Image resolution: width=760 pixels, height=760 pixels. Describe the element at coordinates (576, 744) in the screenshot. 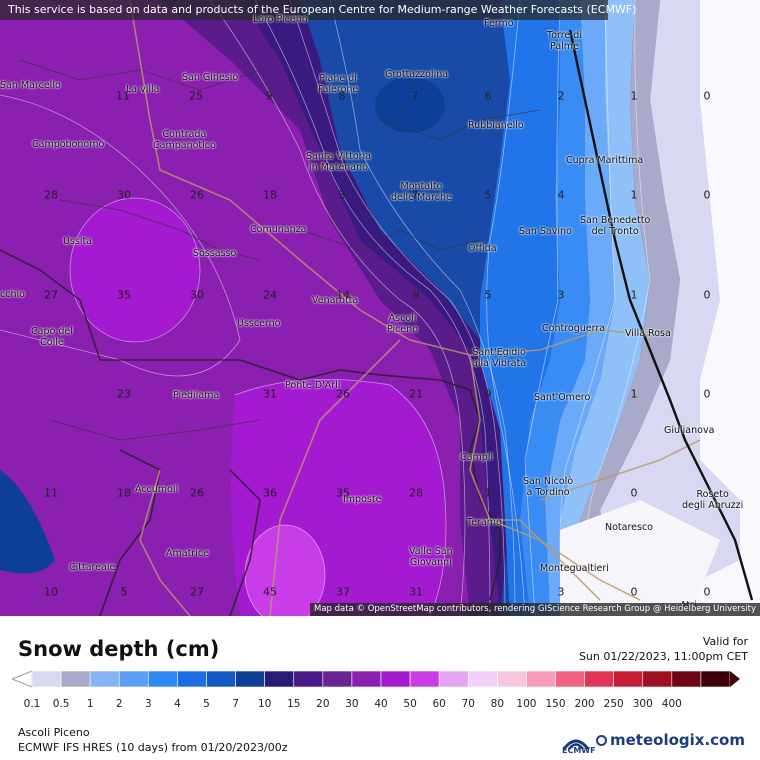

I see `ecmwf-logo-icon` at that location.